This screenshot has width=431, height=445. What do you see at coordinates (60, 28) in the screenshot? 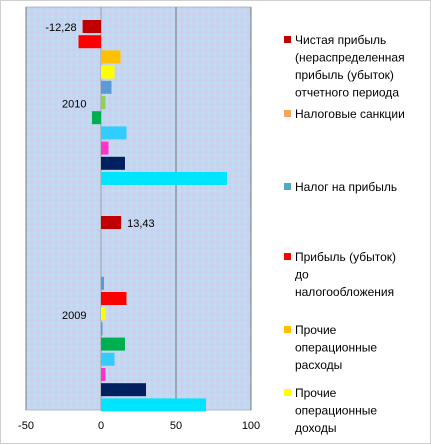
I see `bar-data-label: -12,28` at bounding box center [60, 28].